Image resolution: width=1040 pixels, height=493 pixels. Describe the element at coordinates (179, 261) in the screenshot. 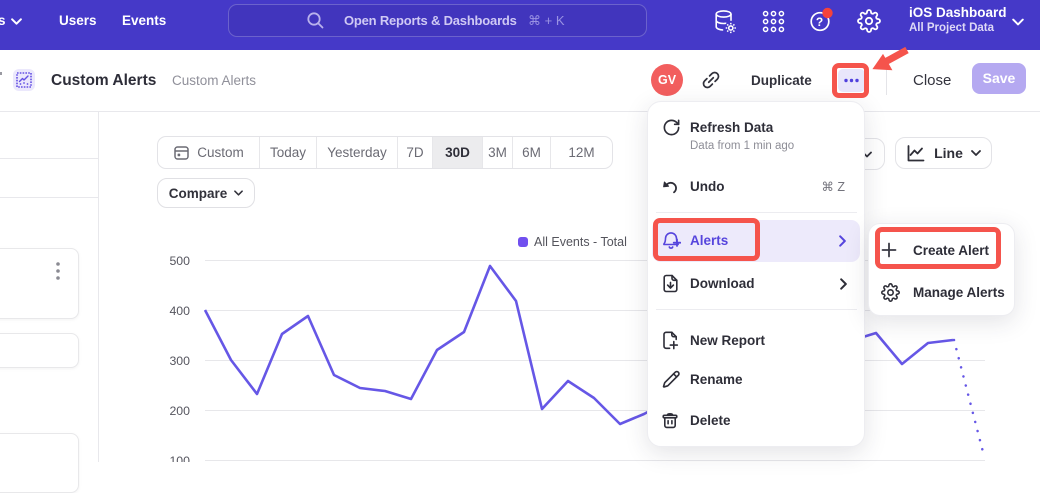

I see `svg-text: 500` at that location.